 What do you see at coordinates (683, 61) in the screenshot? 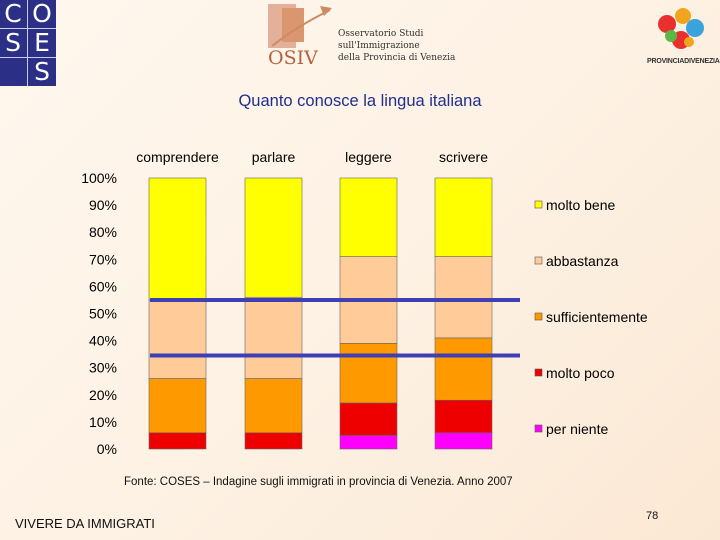
I see `provincia-text: PROVINCIADIVENEZIA` at bounding box center [683, 61].